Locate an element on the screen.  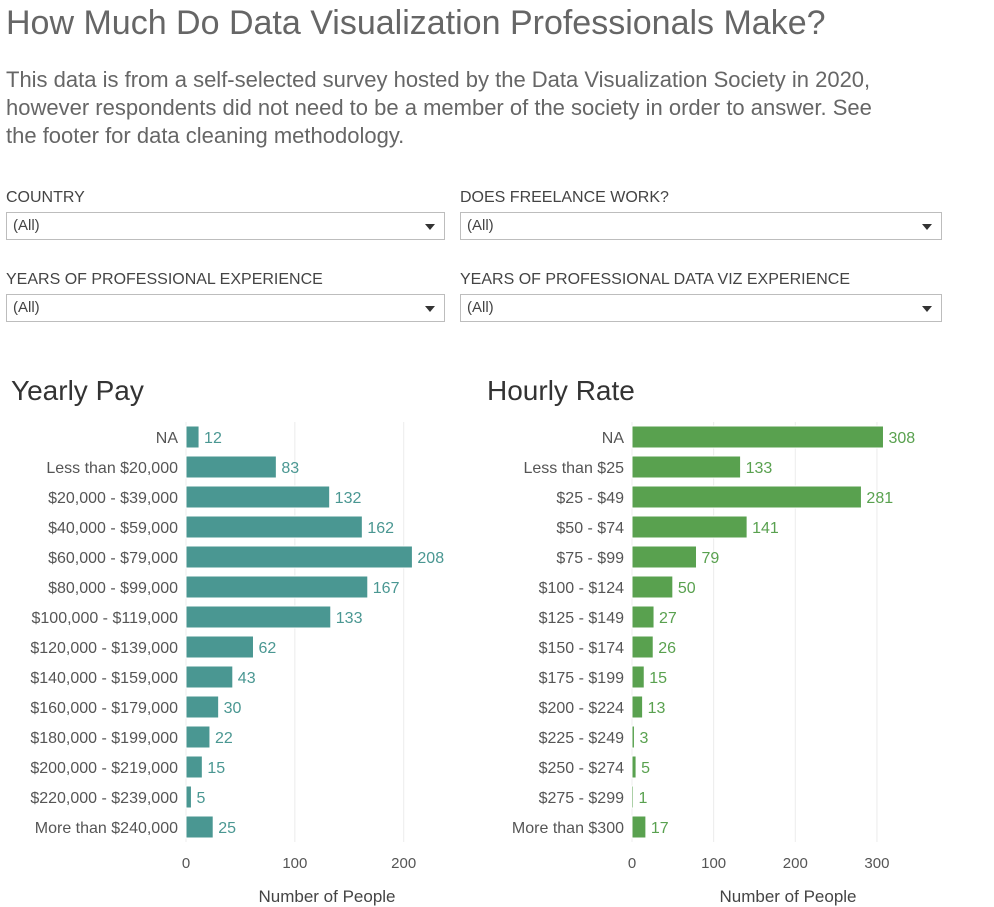
value-label: 43 is located at coordinates (247, 678).